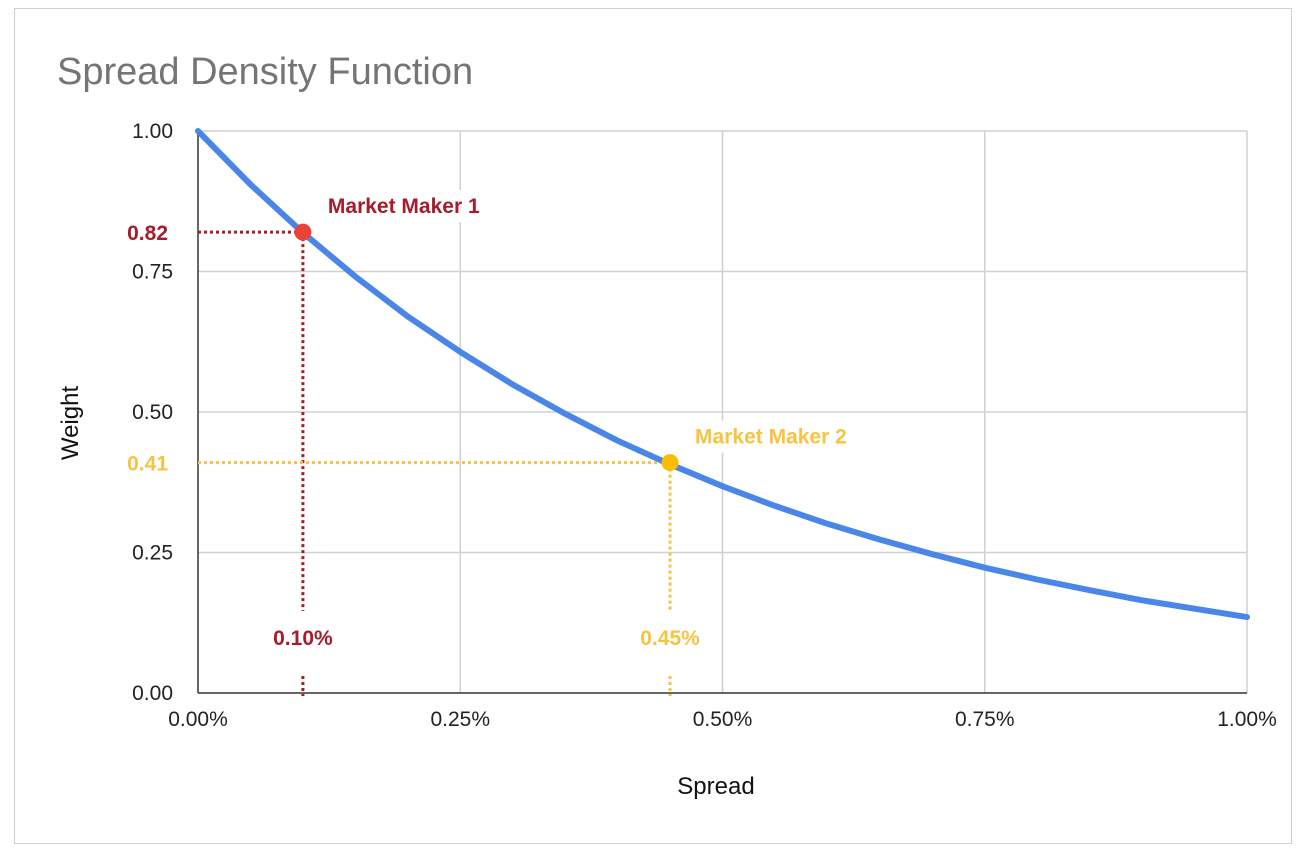 This screenshot has width=1306, height=854. I want to click on y-tick-label: 0.50, so click(152, 412).